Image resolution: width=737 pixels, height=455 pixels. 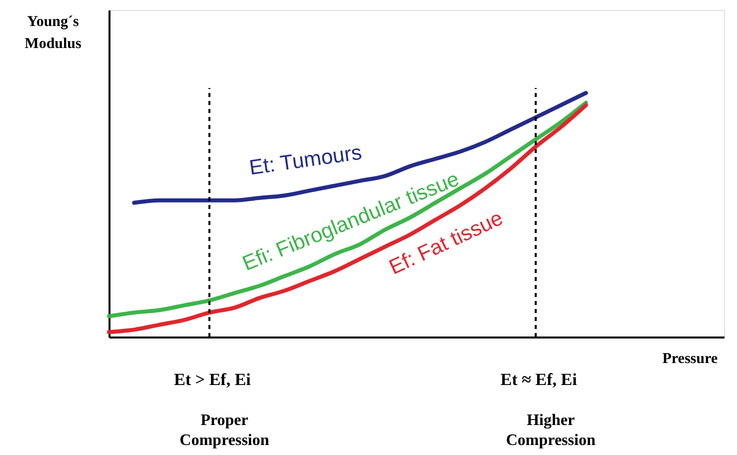 I want to click on text: Proper Compression, so click(x=225, y=430).